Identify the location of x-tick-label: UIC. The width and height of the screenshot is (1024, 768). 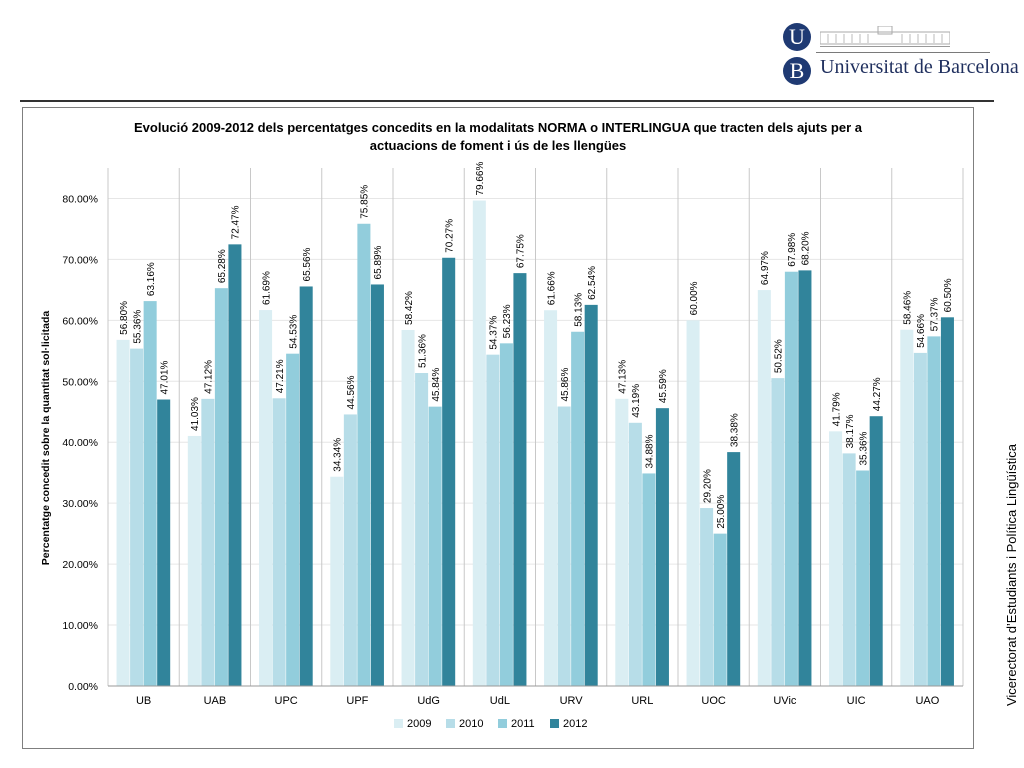
(856, 701).